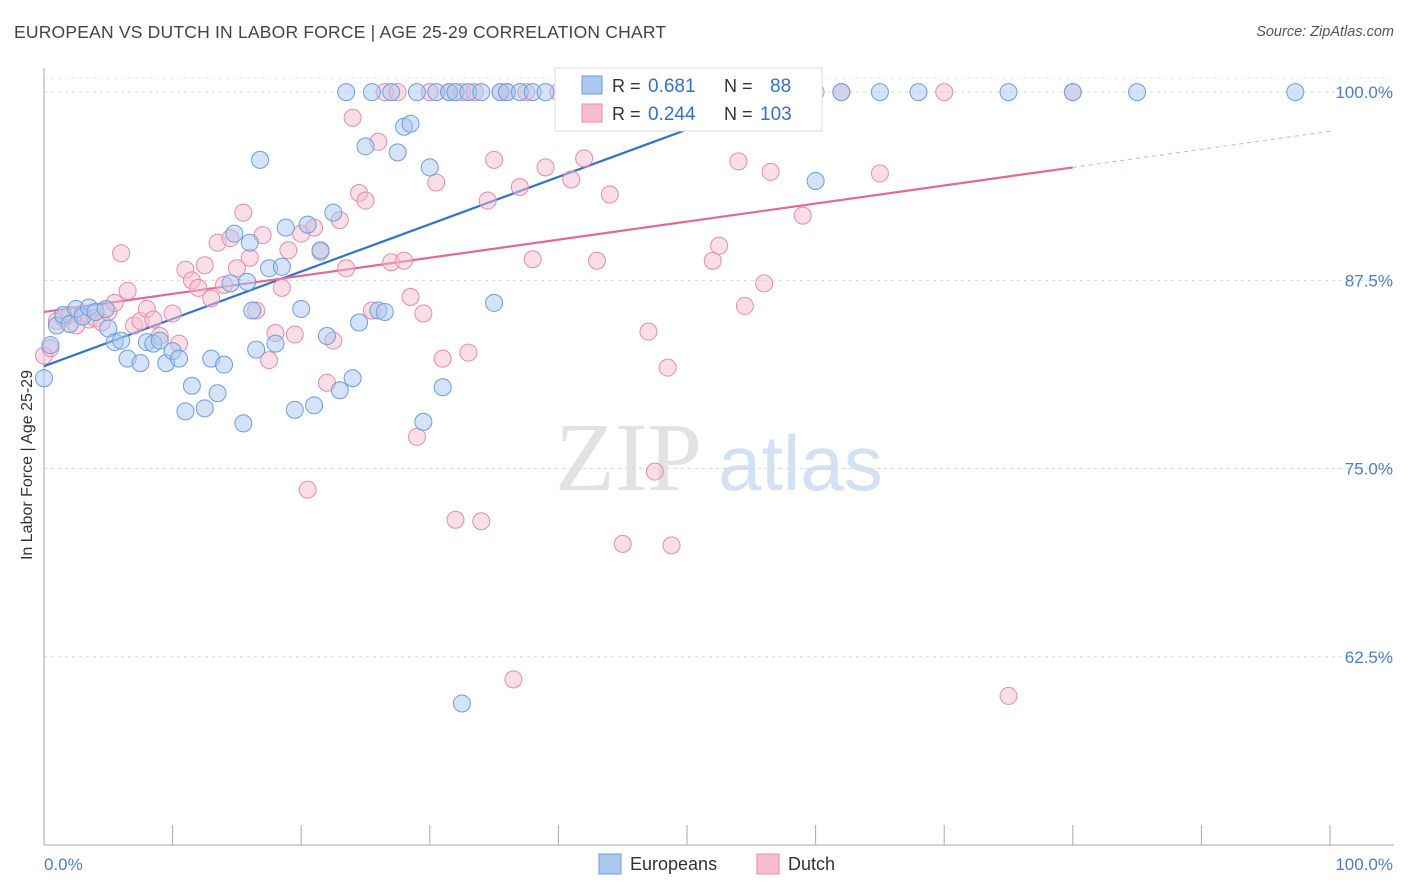 This screenshot has height=892, width=1406. I want to click on legend-dutch-swatch, so click(768, 864).